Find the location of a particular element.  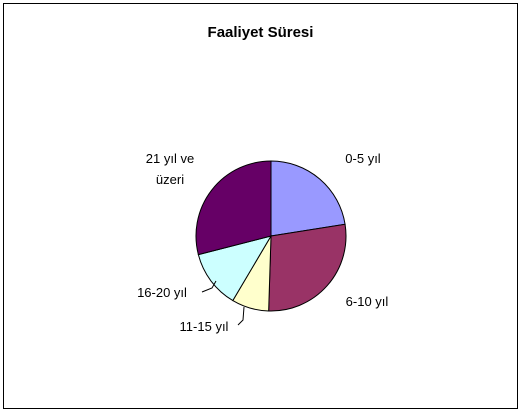

slice-label: 6-10 yıl is located at coordinates (367, 301).